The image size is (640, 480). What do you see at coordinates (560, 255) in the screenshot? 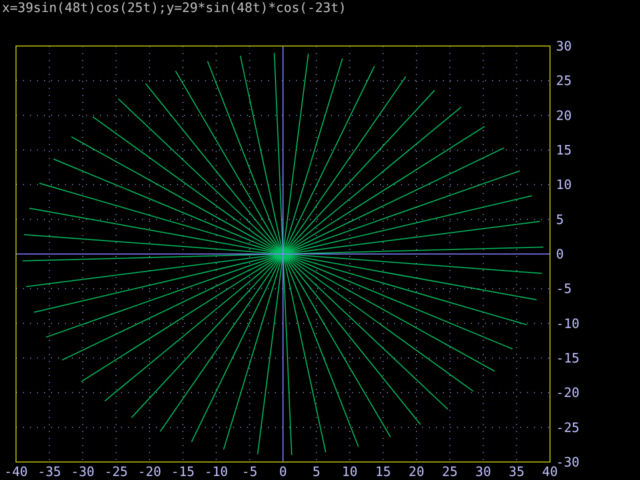
I see `y-tick-label: 0` at bounding box center [560, 255].